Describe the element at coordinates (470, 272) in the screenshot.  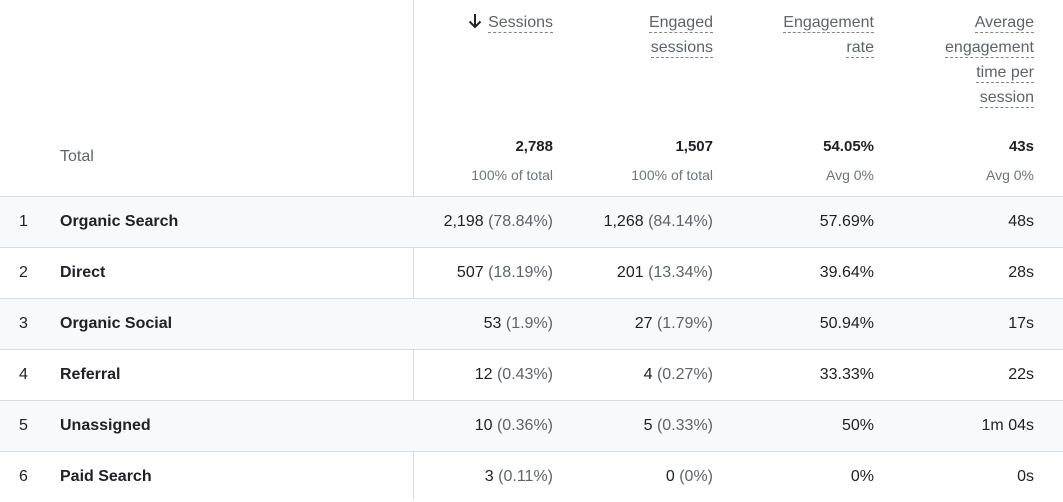
I see `sessions-value: 507` at that location.